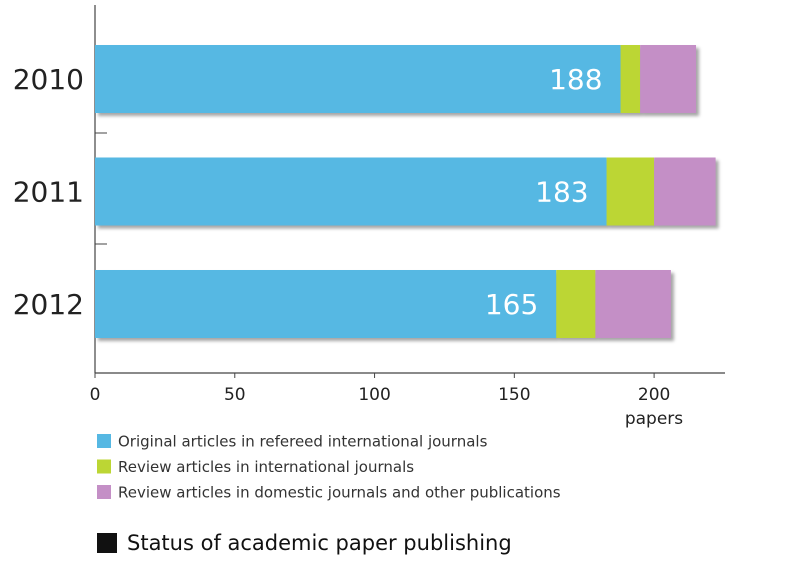  What do you see at coordinates (514, 395) in the screenshot?
I see `x-tick-label: 150` at bounding box center [514, 395].